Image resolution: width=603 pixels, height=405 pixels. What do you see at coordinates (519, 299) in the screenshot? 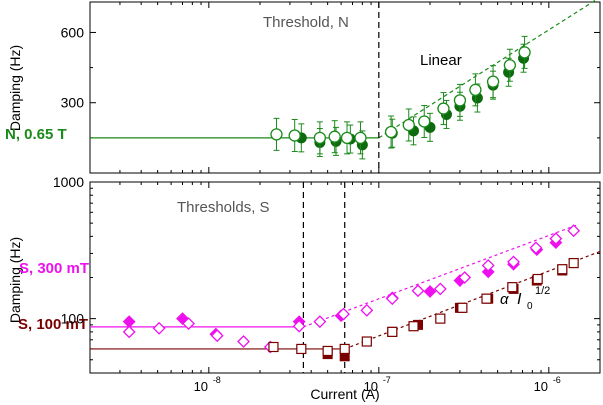
I see `fit-label-variable: I` at bounding box center [519, 299].